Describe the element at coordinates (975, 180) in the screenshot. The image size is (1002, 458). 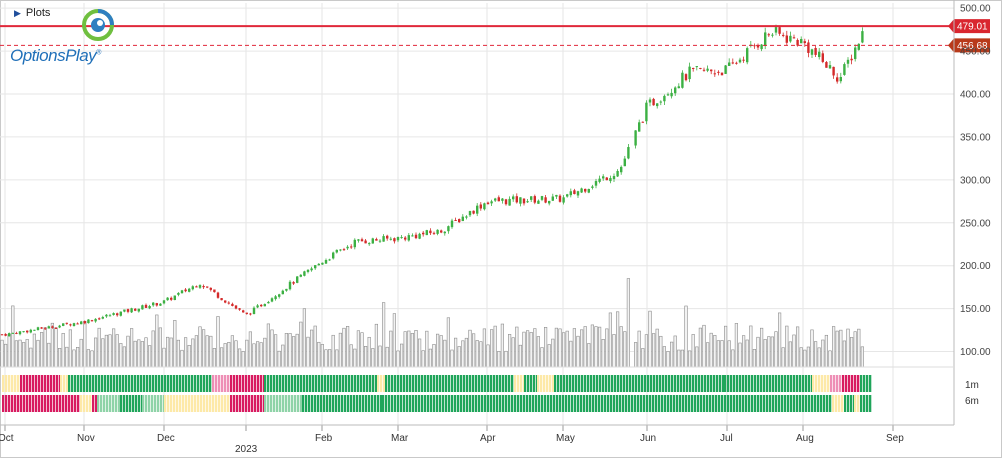
I see `y-tick-label: 300.00` at that location.